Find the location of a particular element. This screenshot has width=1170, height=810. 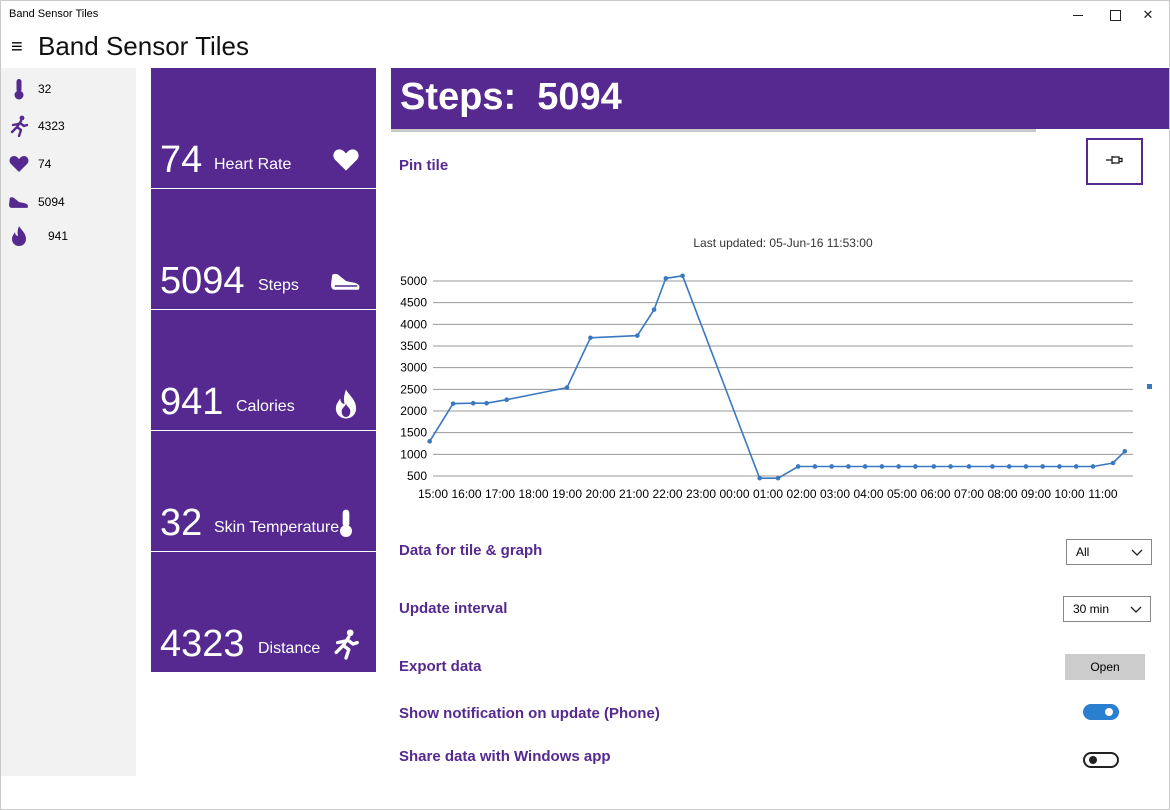

pin-icon is located at coordinates (1115, 162).